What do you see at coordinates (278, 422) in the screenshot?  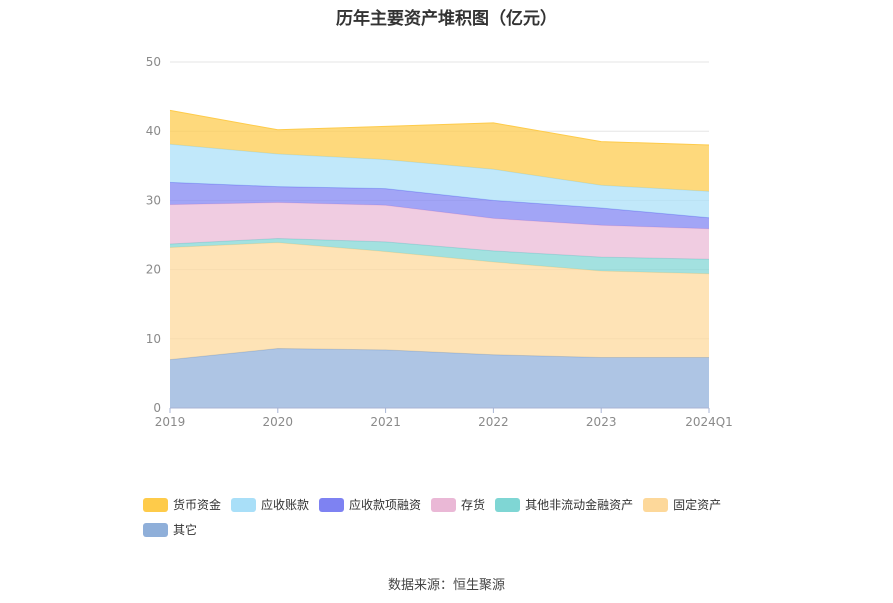 I see `x-tick-label: 2020` at bounding box center [278, 422].